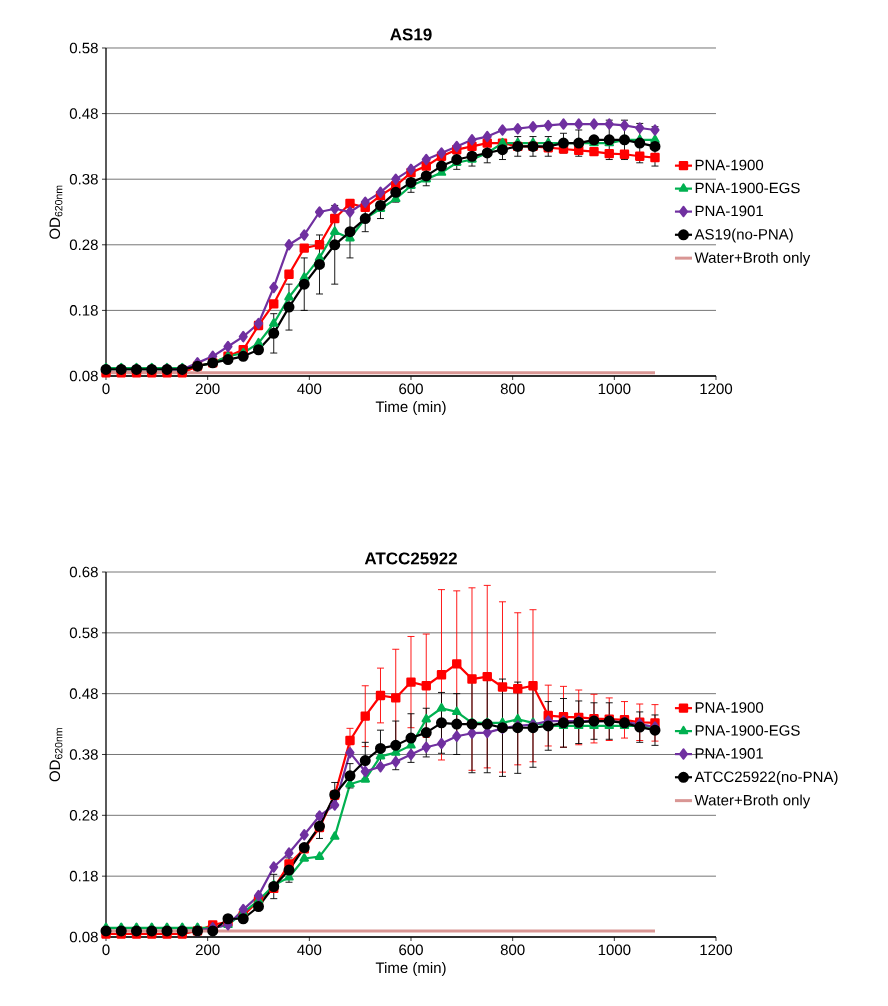  What do you see at coordinates (766, 778) in the screenshot?
I see `legend-label: ATCC25922(no-PNA)` at bounding box center [766, 778].